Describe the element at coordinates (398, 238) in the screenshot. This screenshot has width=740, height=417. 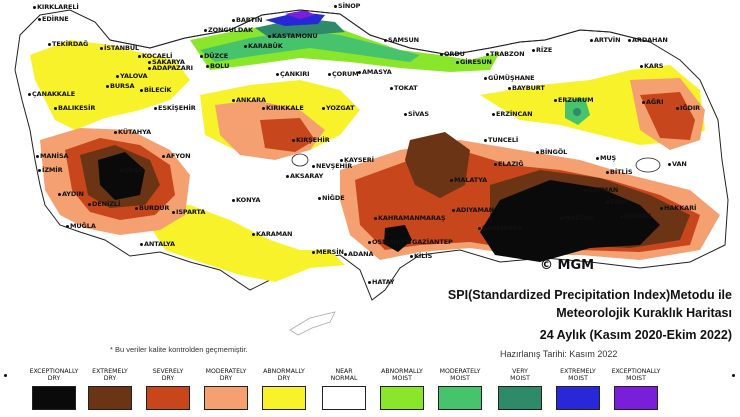
I see `zone-exceptionally-dry-maras` at that location.